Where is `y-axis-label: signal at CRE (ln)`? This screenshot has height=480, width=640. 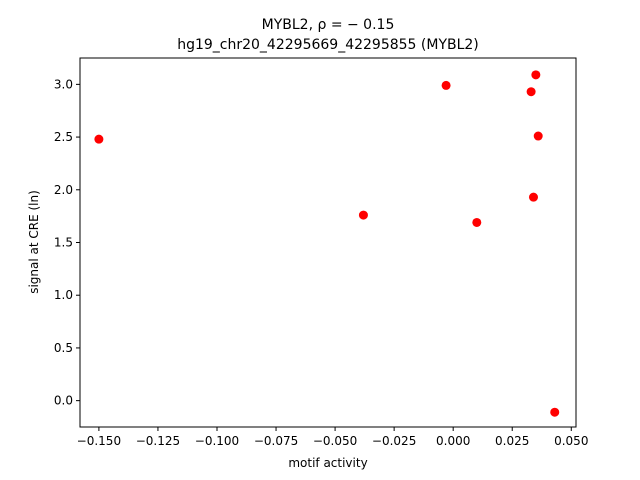 y-axis-label: signal at CRE (ln) is located at coordinates (34, 242).